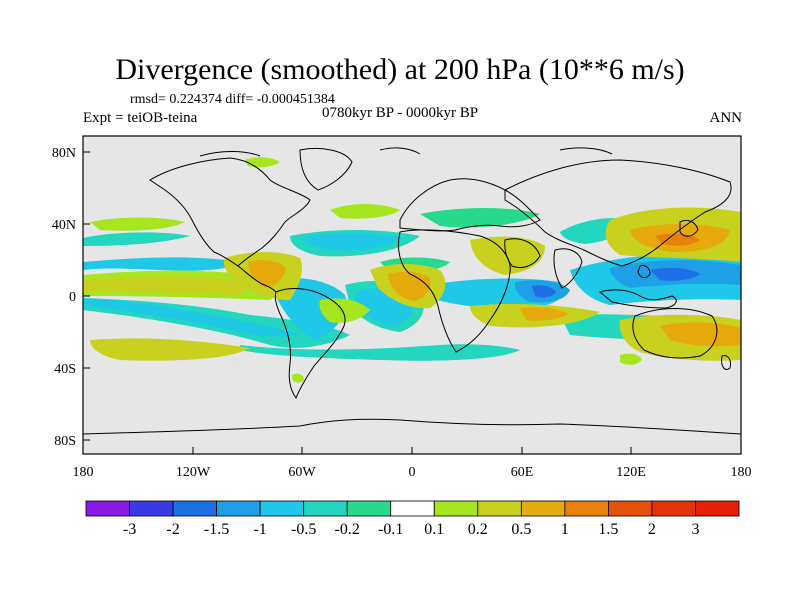 This screenshot has height=600, width=800. Describe the element at coordinates (480, 218) in the screenshot. I see `neg-band-north-africa` at that location.